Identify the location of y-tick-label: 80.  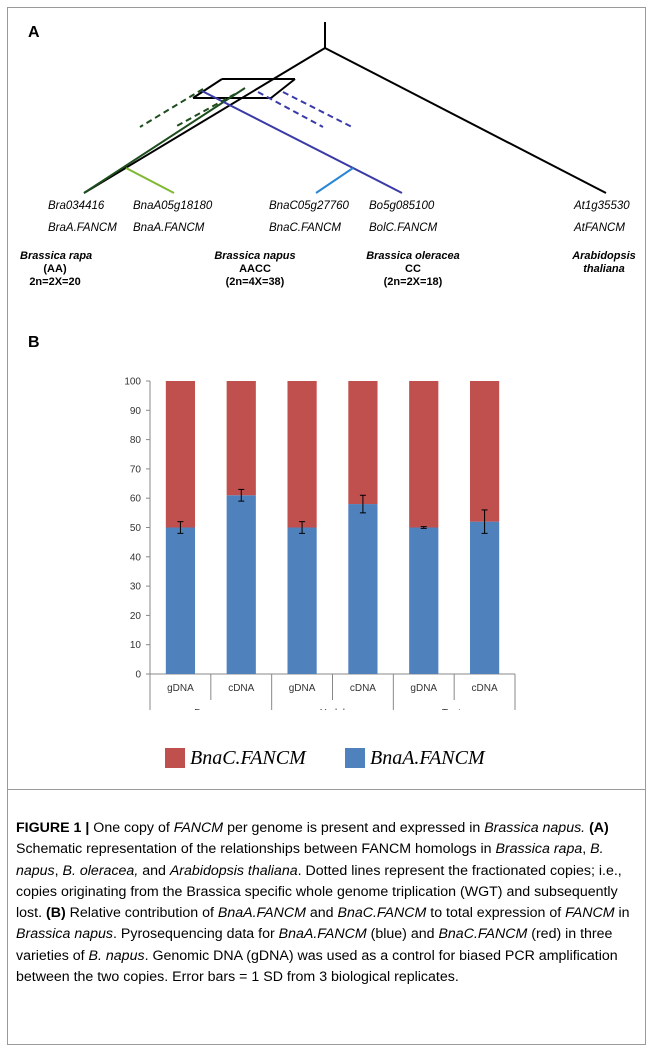
(136, 440).